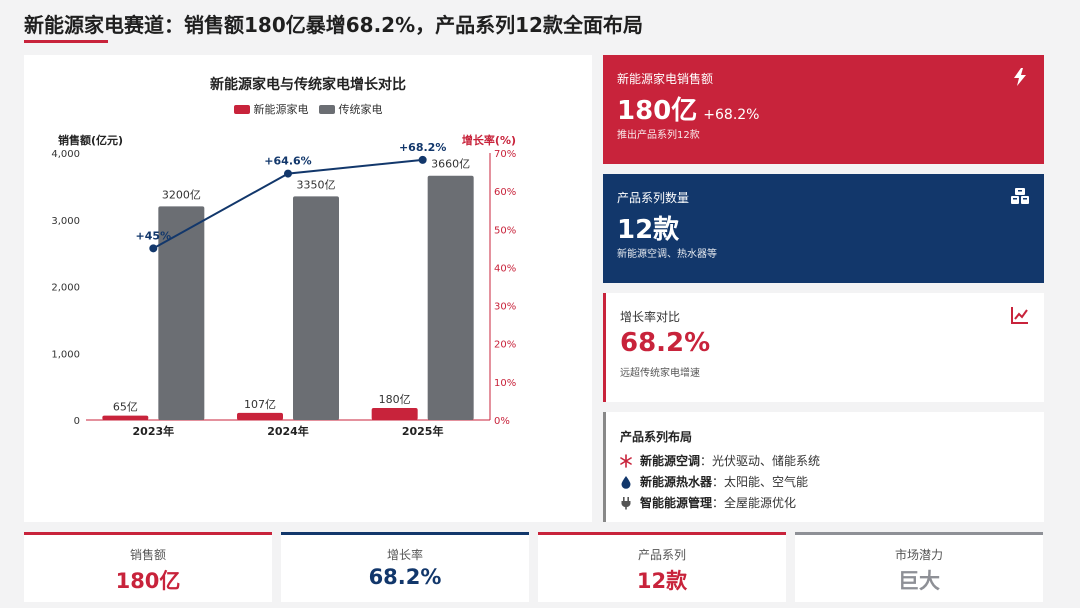 The image size is (1080, 608). What do you see at coordinates (626, 460) in the screenshot?
I see `snowflake-icon` at bounding box center [626, 460].